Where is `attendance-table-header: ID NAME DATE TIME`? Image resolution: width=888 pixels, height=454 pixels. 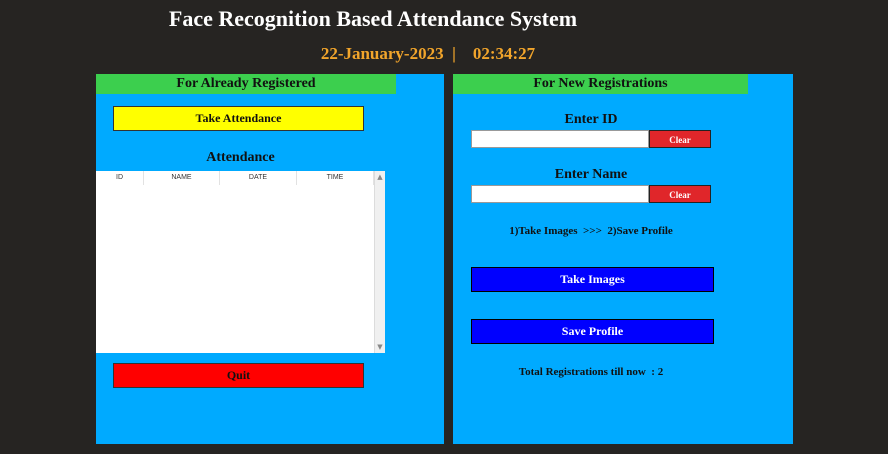
attendance-table-header: ID NAME DATE TIME is located at coordinates (235, 178).